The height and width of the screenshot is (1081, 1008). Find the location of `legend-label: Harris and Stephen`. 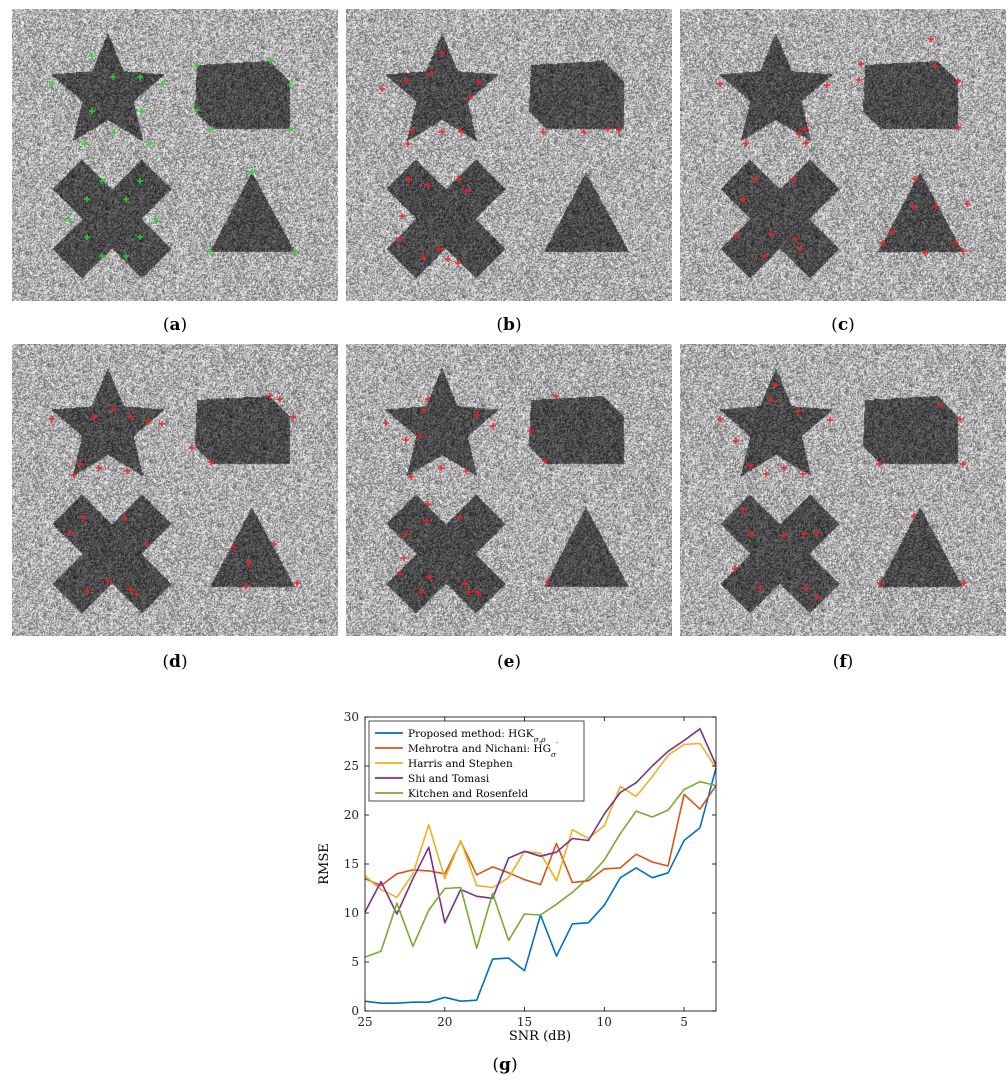

legend-label: Harris and Stephen is located at coordinates (460, 764).